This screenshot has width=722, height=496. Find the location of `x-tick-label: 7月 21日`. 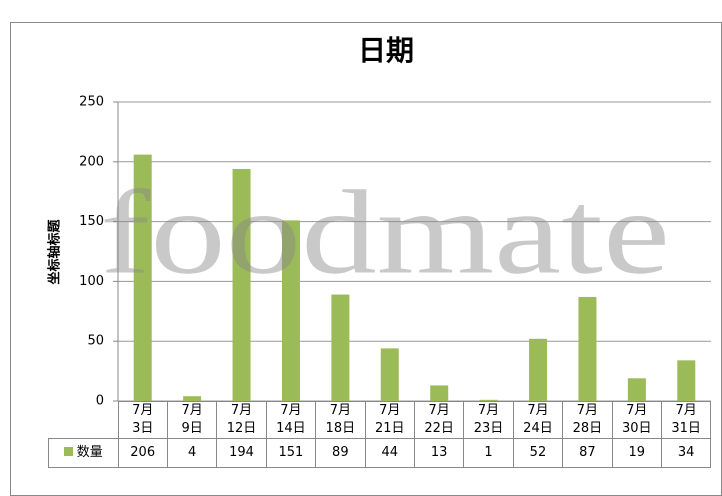

x-tick-label: 7月 21日 is located at coordinates (389, 420).